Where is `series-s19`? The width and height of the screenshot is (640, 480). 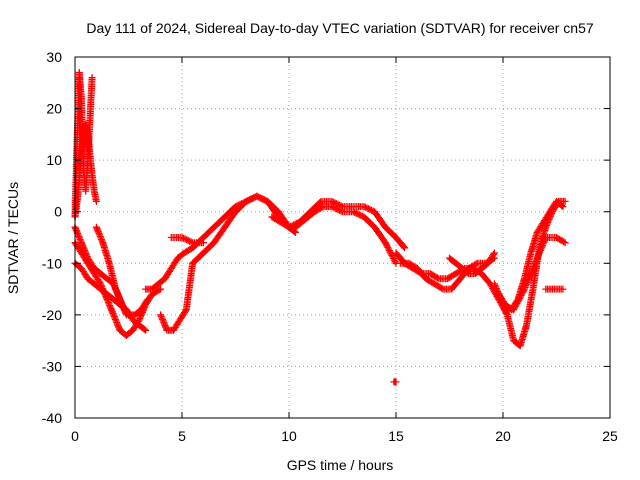 series-s19 is located at coordinates (395, 382).